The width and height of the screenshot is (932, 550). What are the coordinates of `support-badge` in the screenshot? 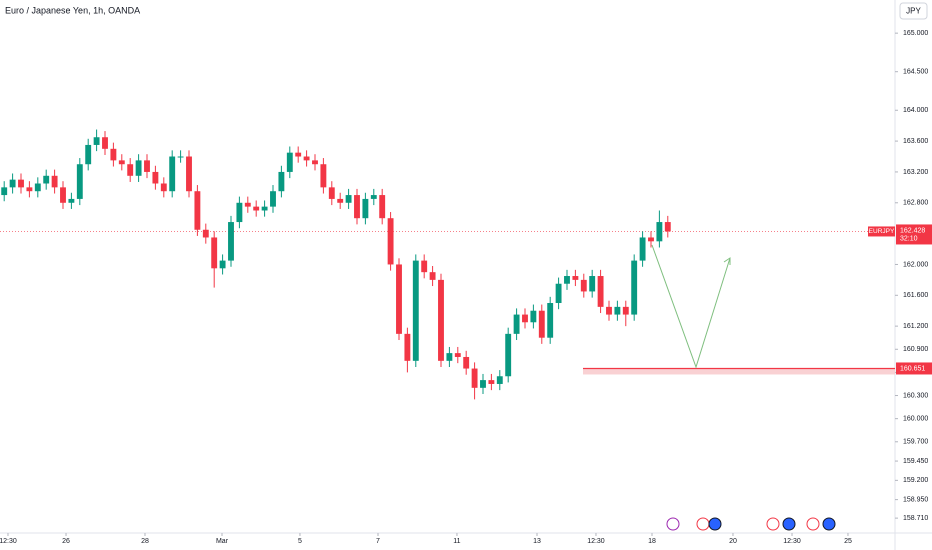 It's located at (914, 368).